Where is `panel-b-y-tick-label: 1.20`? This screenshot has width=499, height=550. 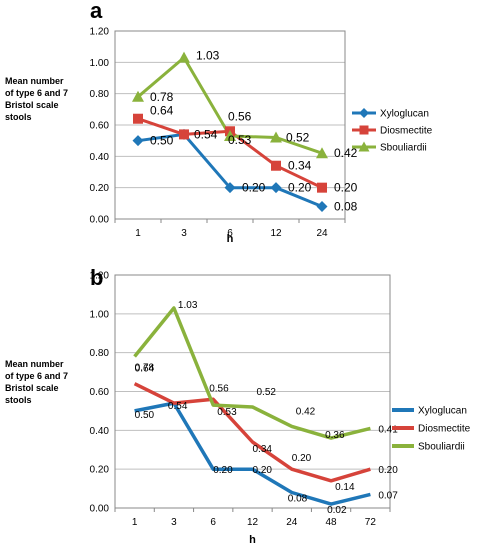
panel-b-y-tick-label: 1.20 is located at coordinates (100, 276).